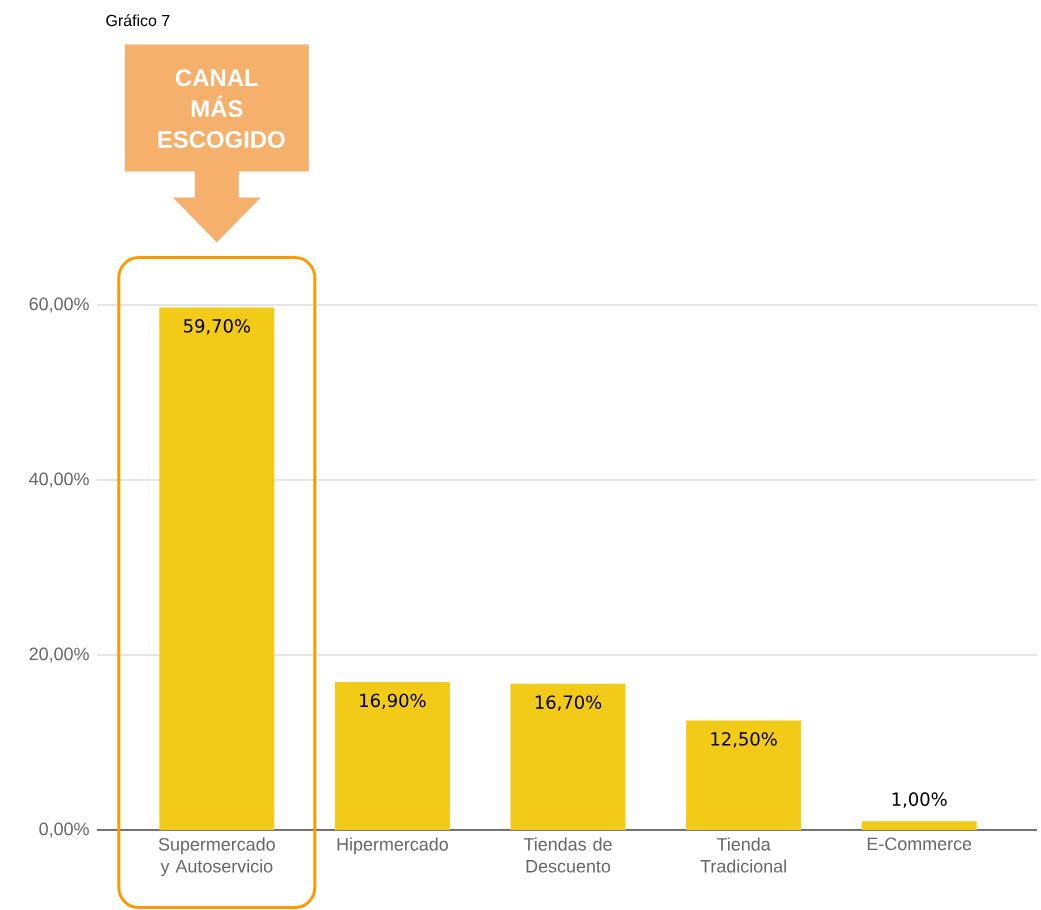 Image resolution: width=1041 pixels, height=910 pixels. I want to click on text: CANAL MÁS ESCOGIDO, so click(221, 108).